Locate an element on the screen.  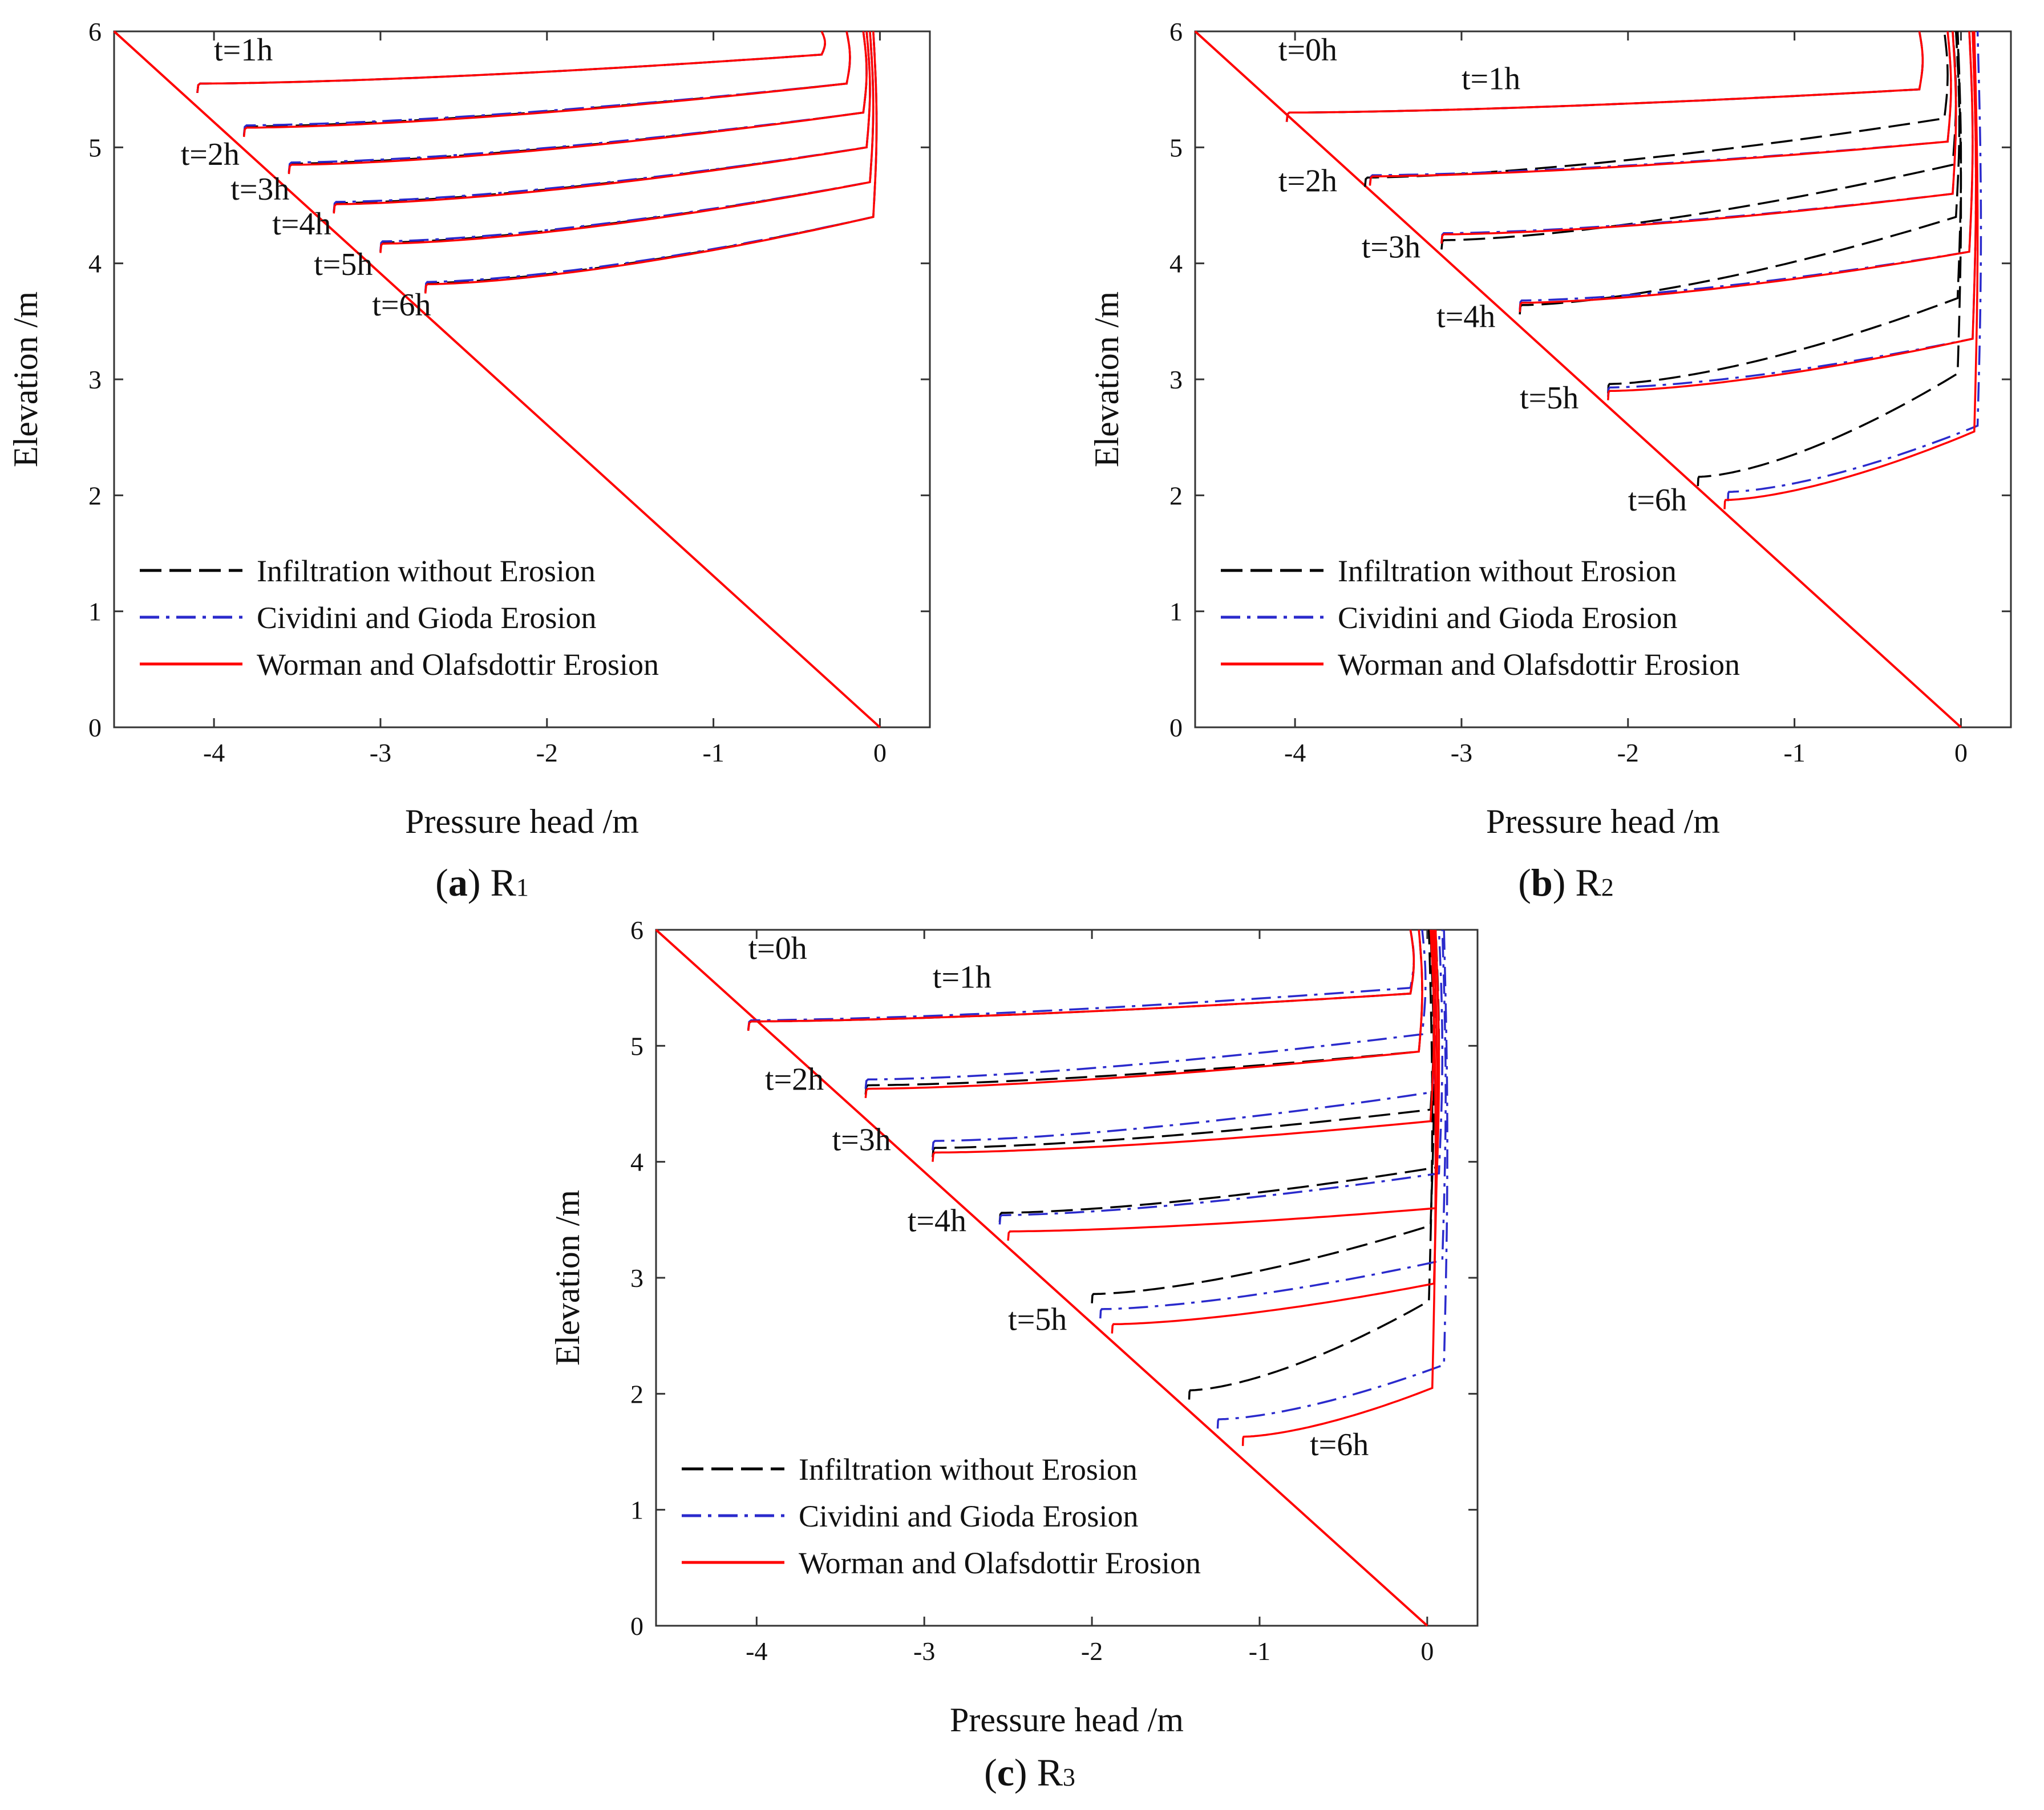
caption-open: ( is located at coordinates (441, 882).